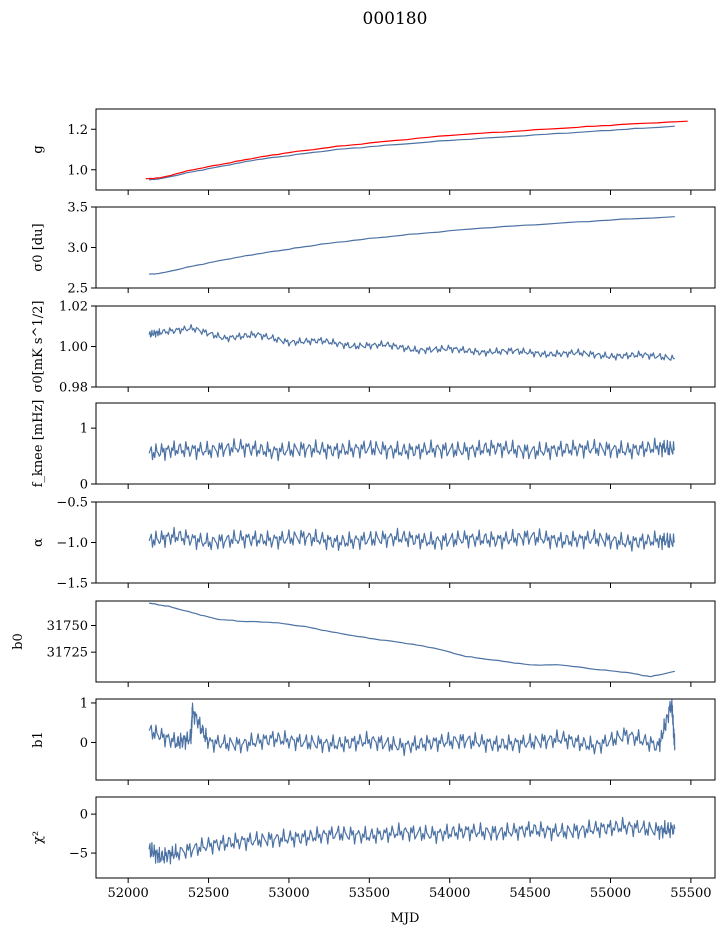 The width and height of the screenshot is (725, 936). What do you see at coordinates (610, 893) in the screenshot?
I see `x-tick-label: 55000` at bounding box center [610, 893].